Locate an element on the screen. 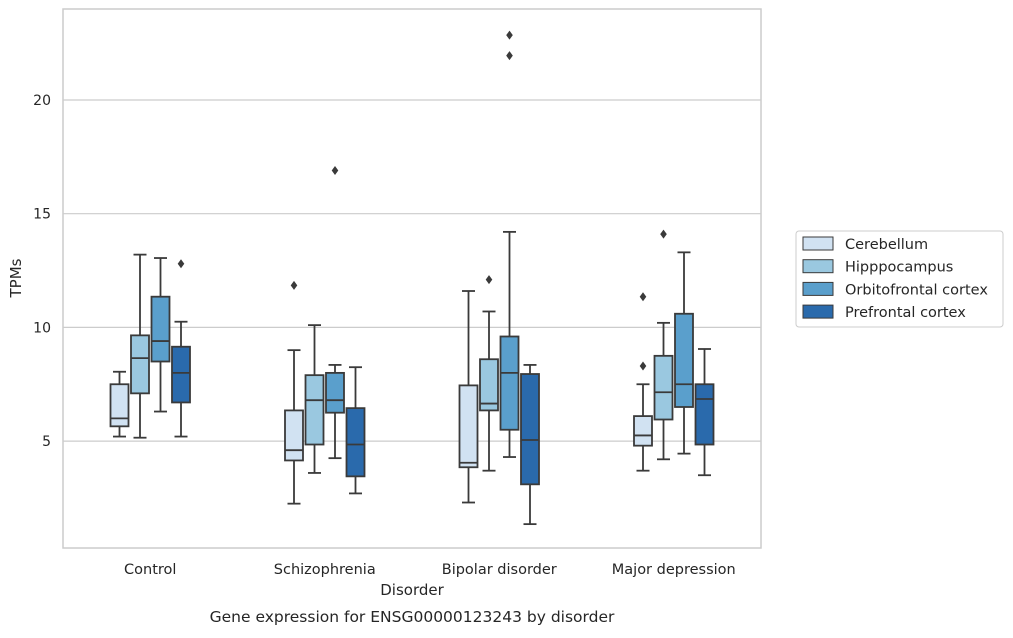 The width and height of the screenshot is (1013, 638). box-orbitofrontal-cortex-schizophrenia is located at coordinates (335, 312).